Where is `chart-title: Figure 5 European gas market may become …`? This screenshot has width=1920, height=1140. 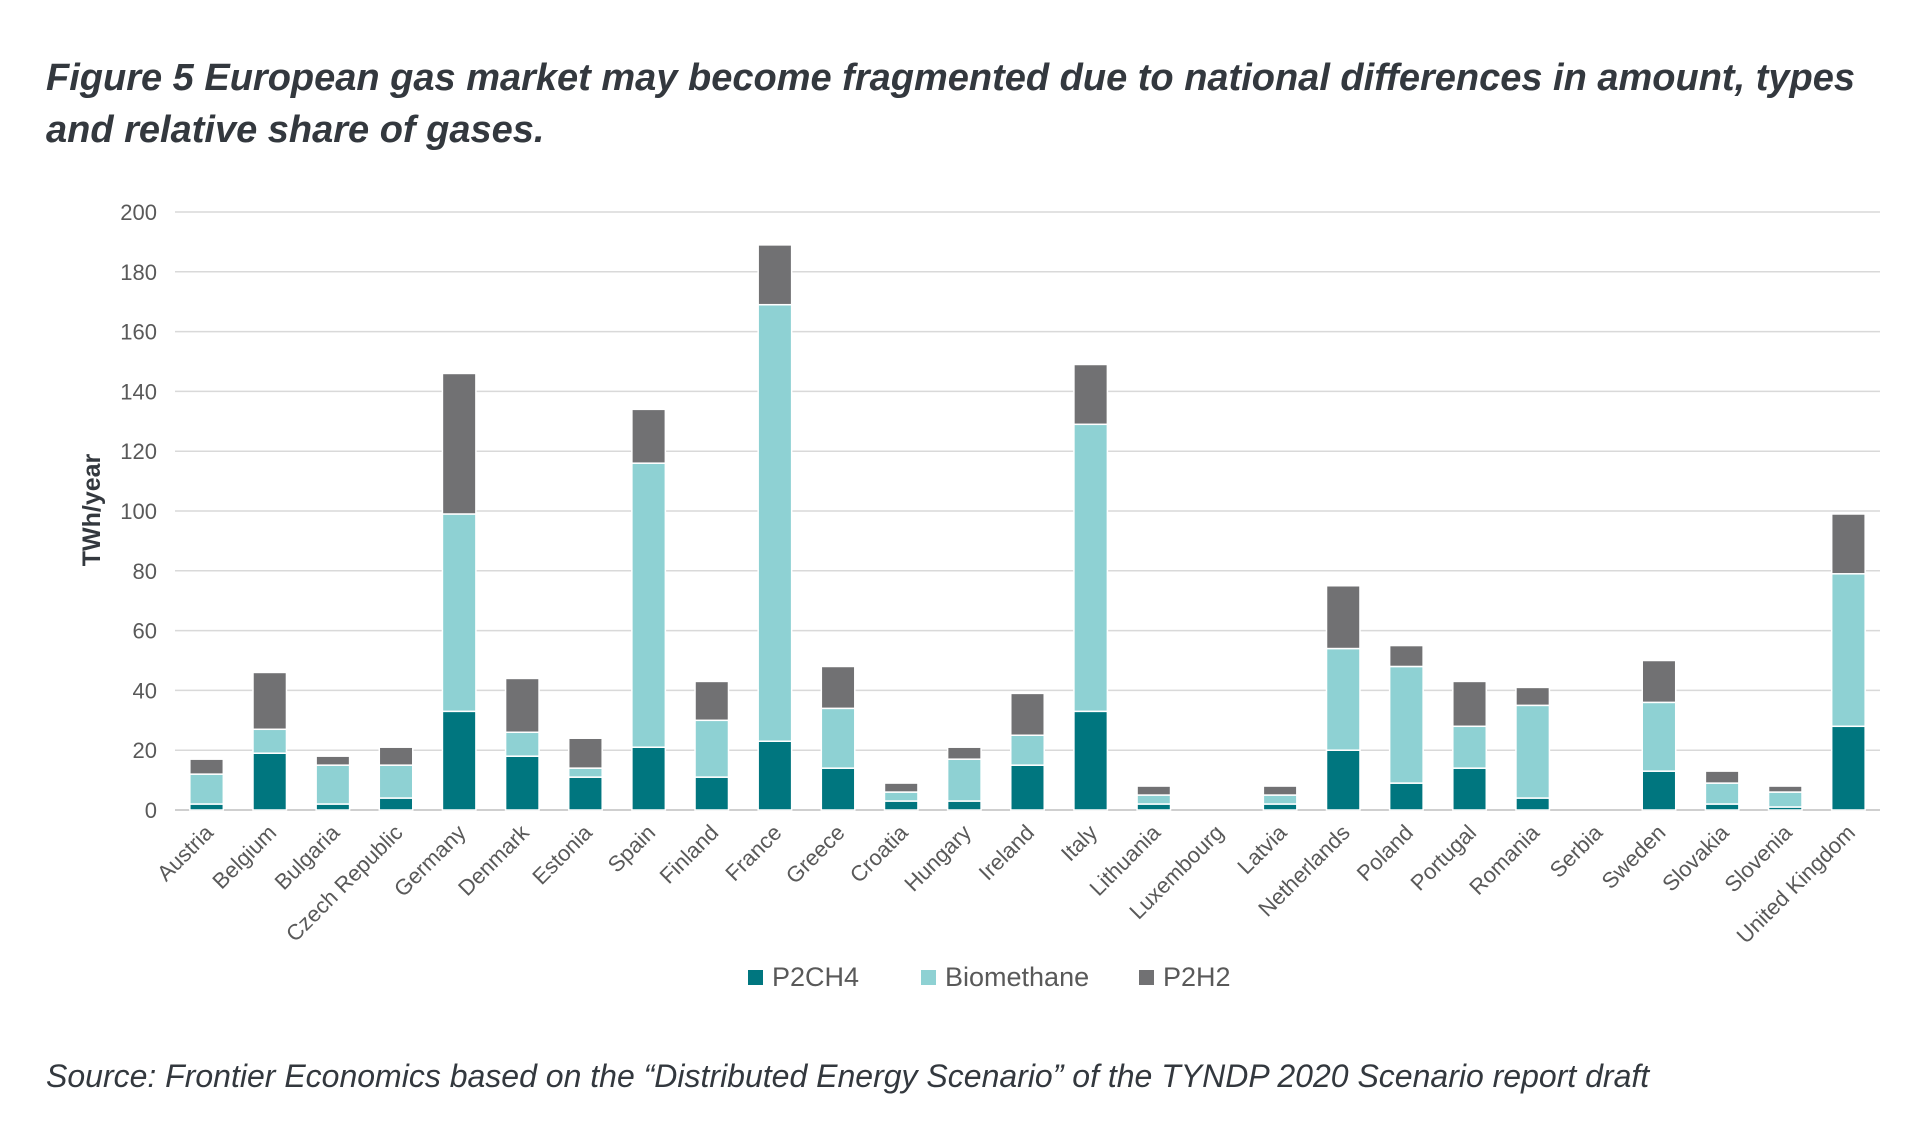 chart-title: Figure 5 European gas market may become … is located at coordinates (950, 104).